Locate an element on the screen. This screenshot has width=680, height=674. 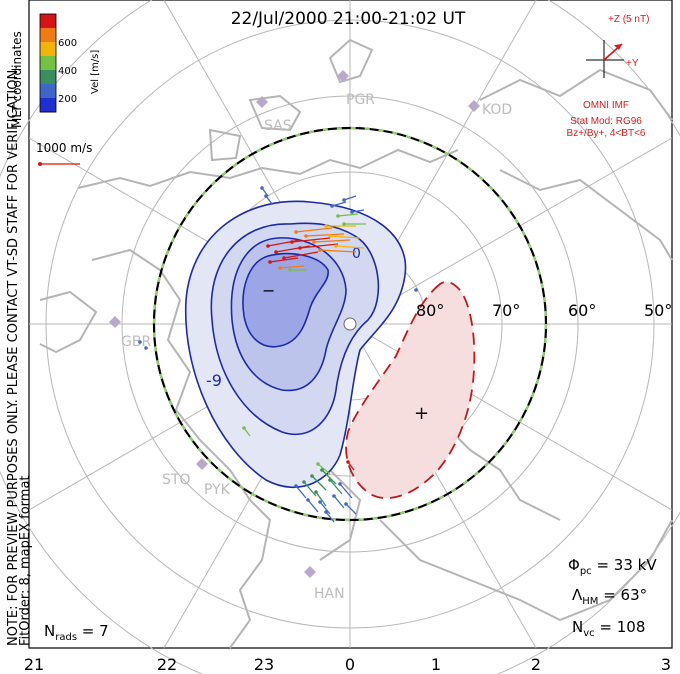
negative-cell is located at coordinates (295, 344).